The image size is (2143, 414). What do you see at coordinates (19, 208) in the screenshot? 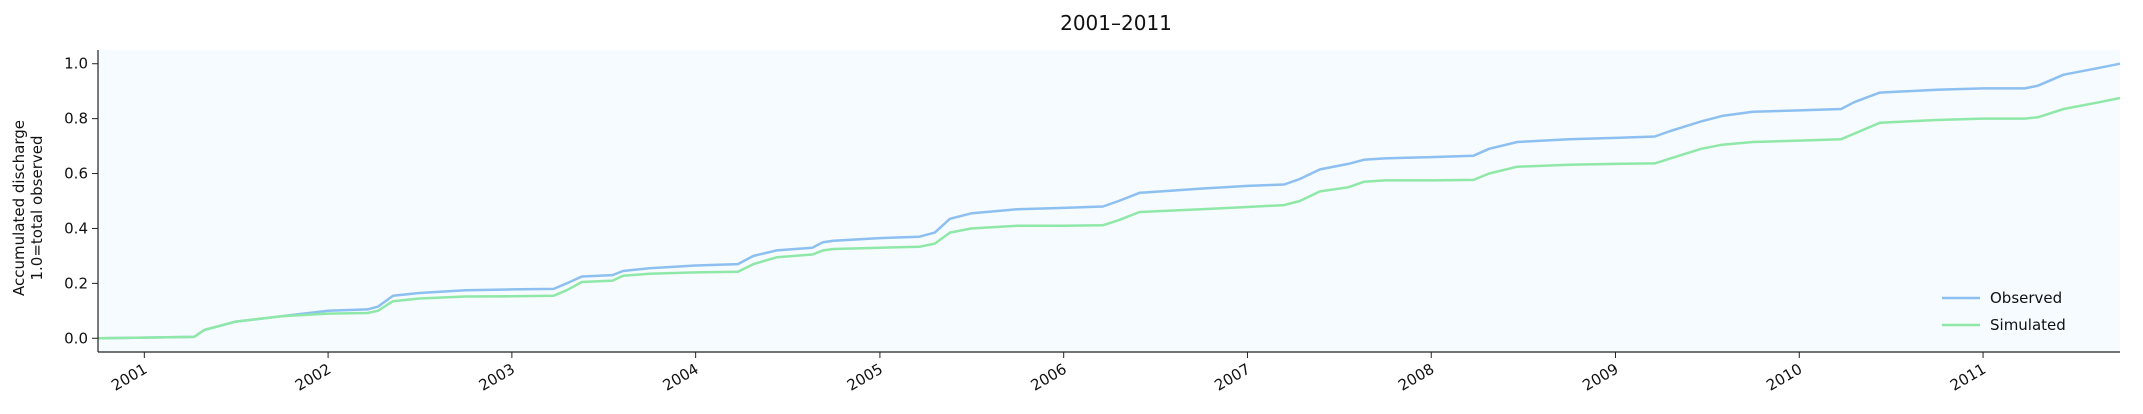
I see `y-axis-label: Accumulated discharge` at bounding box center [19, 208].